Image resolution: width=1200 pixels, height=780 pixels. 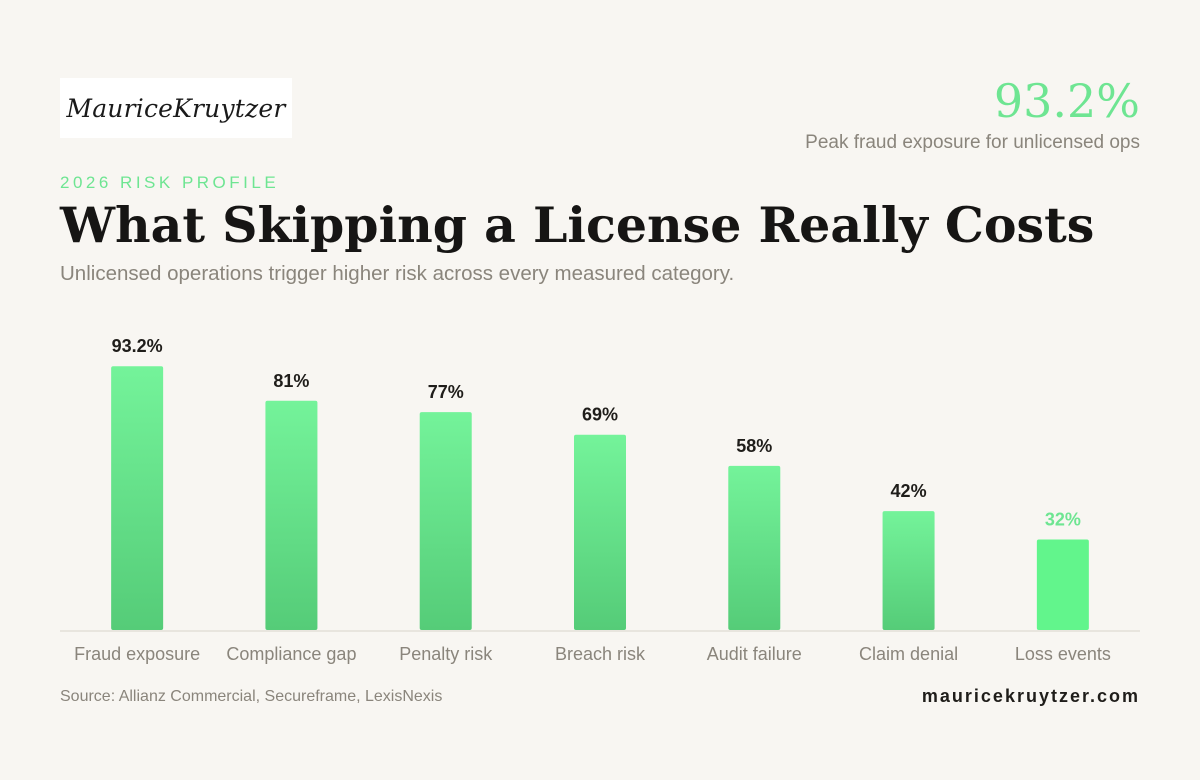 What do you see at coordinates (1063, 519) in the screenshot?
I see `value-label: 32%` at bounding box center [1063, 519].